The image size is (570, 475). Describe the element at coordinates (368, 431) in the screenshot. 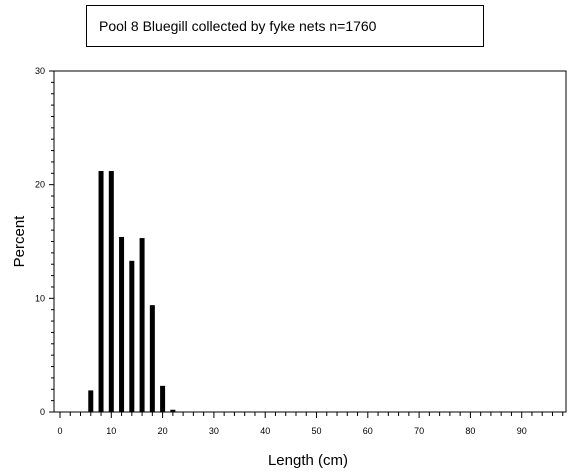

I see `x-tick-label-60: 60` at that location.